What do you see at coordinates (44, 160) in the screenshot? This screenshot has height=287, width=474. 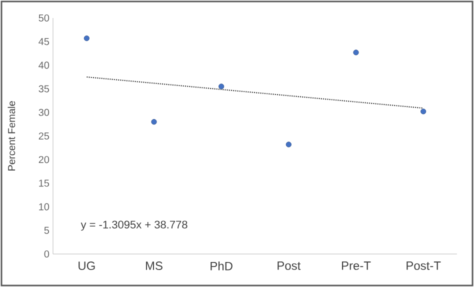 I see `y-tick-label: 20` at bounding box center [44, 160].